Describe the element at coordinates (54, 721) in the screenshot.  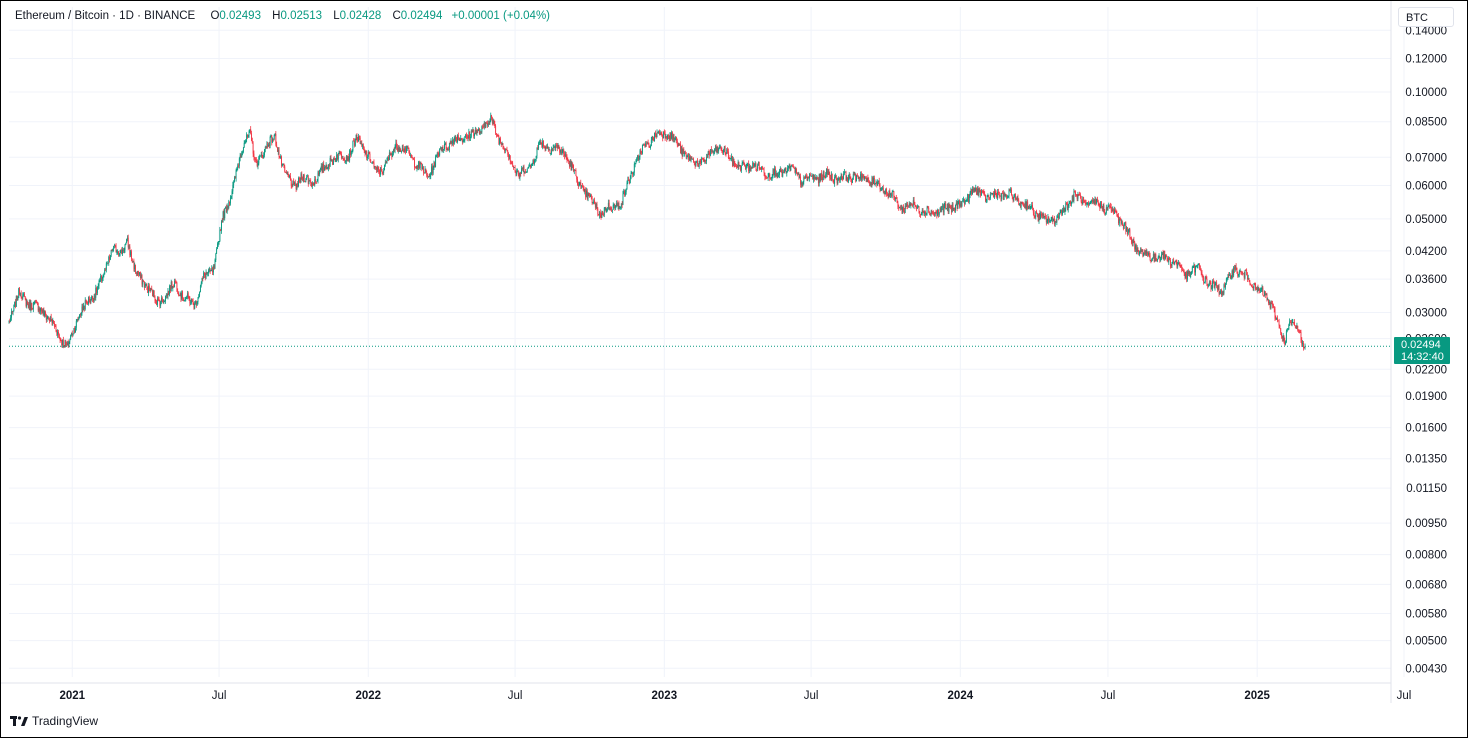
I see `tradingview-branding: TradingView` at that location.